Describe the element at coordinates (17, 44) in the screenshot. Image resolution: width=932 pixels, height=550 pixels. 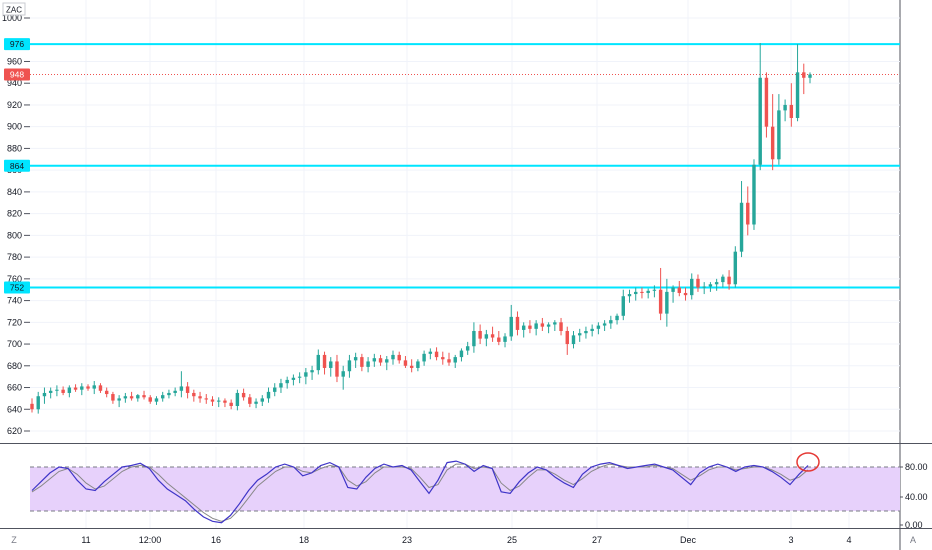
I see `hline-badge-976: 976` at that location.